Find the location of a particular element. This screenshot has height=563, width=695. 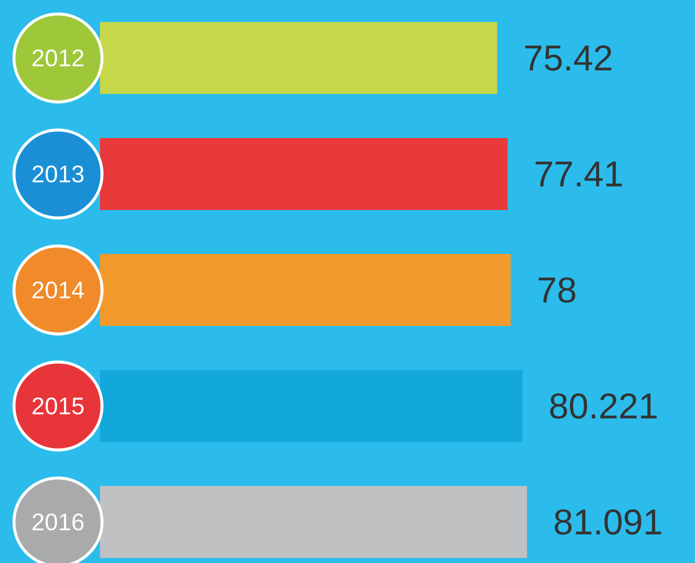

y-tick-label: 2013 is located at coordinates (58, 174).